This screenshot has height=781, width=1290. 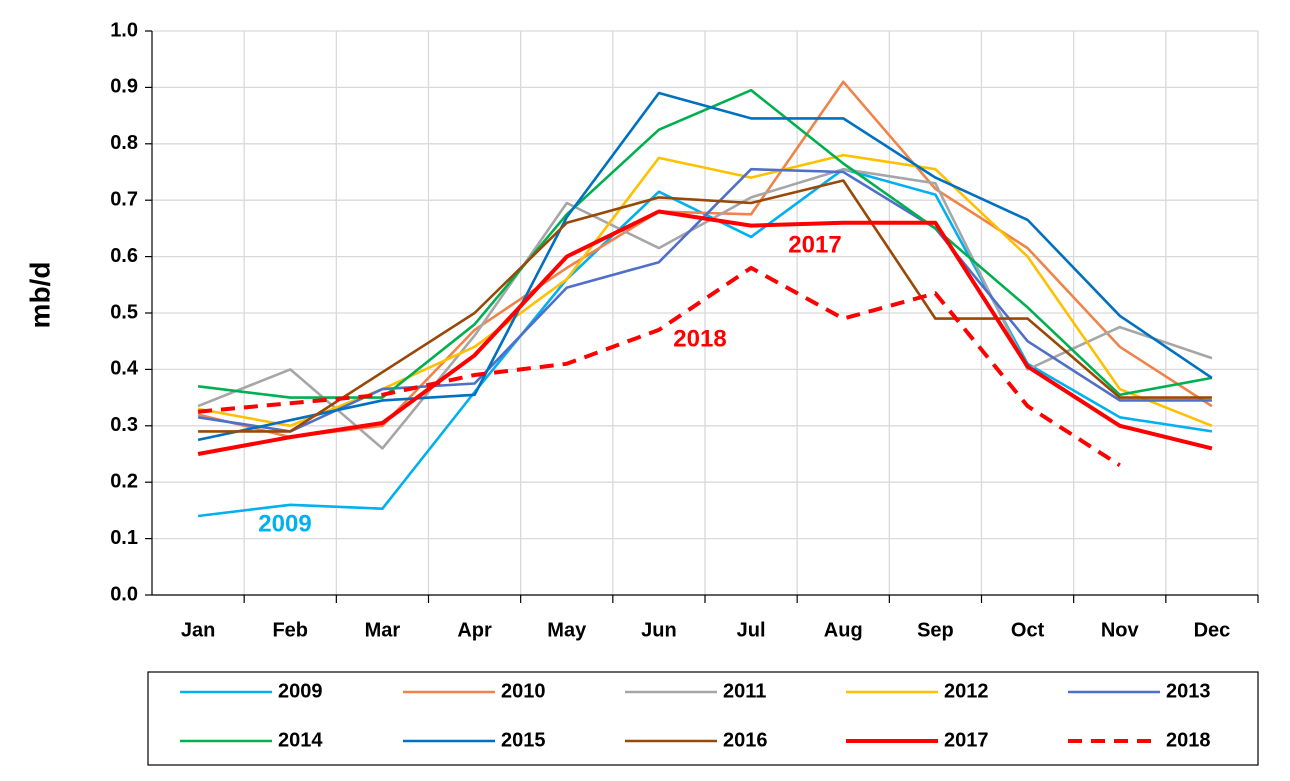 What do you see at coordinates (284, 523) in the screenshot?
I see `annotation: 2009` at bounding box center [284, 523].